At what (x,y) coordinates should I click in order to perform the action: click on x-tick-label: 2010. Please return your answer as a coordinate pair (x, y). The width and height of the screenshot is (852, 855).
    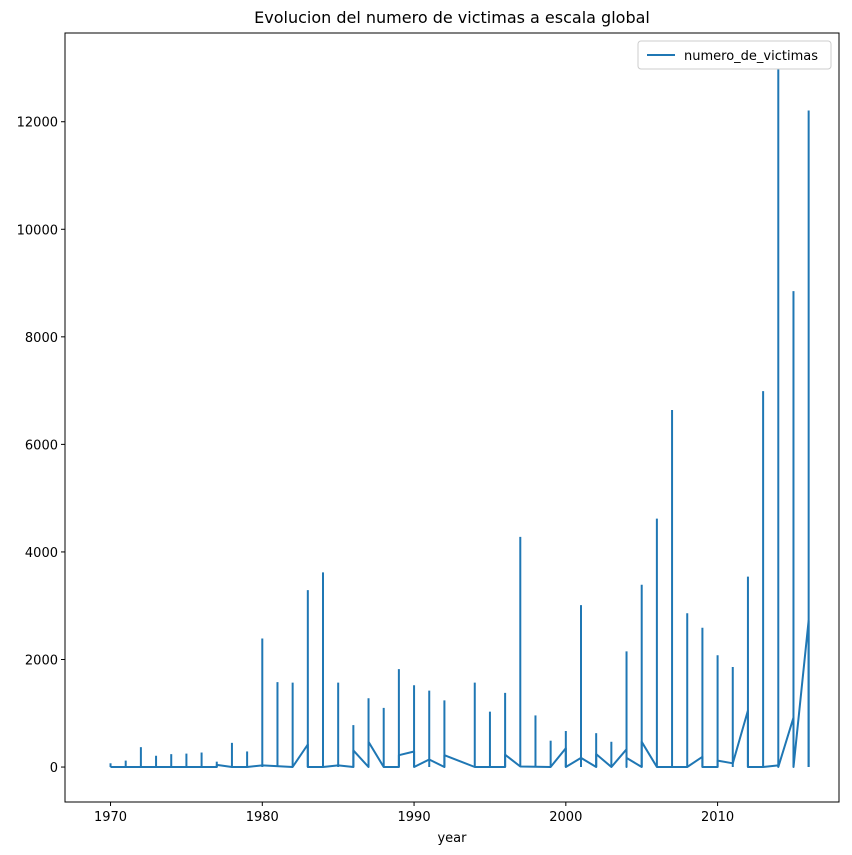
    Looking at the image, I should click on (717, 817).